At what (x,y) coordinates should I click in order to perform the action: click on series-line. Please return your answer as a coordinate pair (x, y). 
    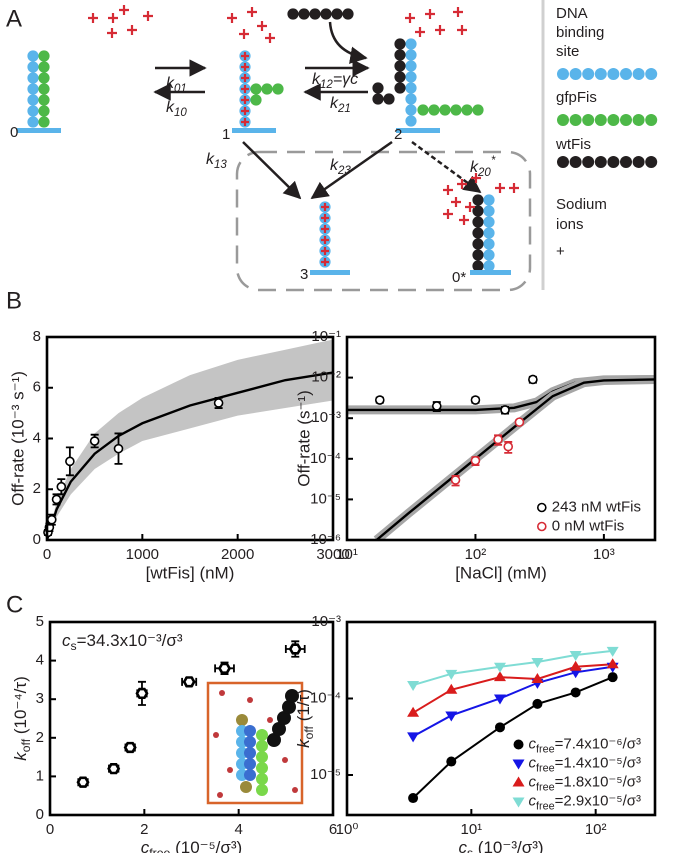
    Looking at the image, I should click on (512, 688).